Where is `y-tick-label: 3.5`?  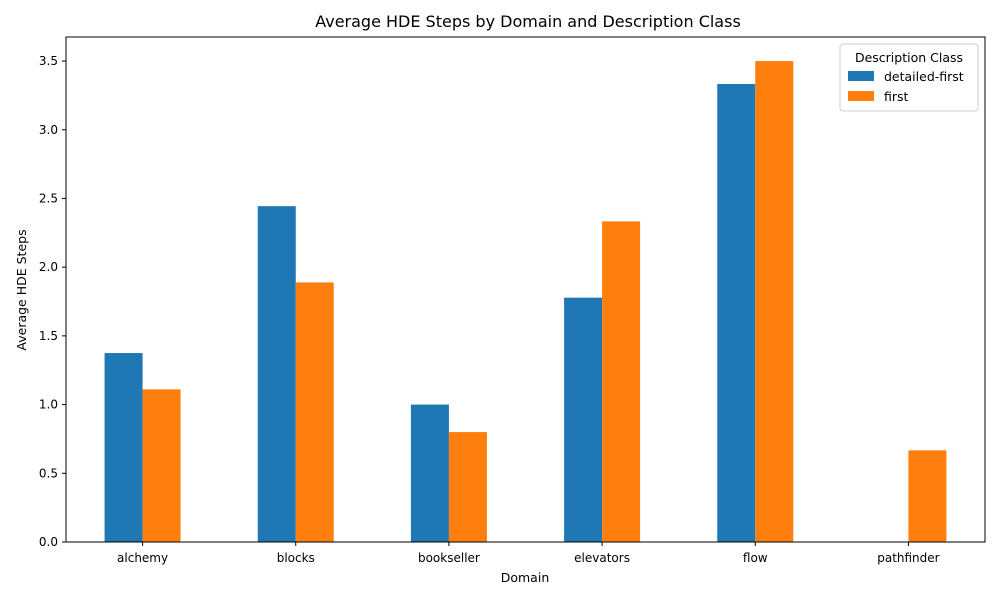 y-tick-label: 3.5 is located at coordinates (48, 61).